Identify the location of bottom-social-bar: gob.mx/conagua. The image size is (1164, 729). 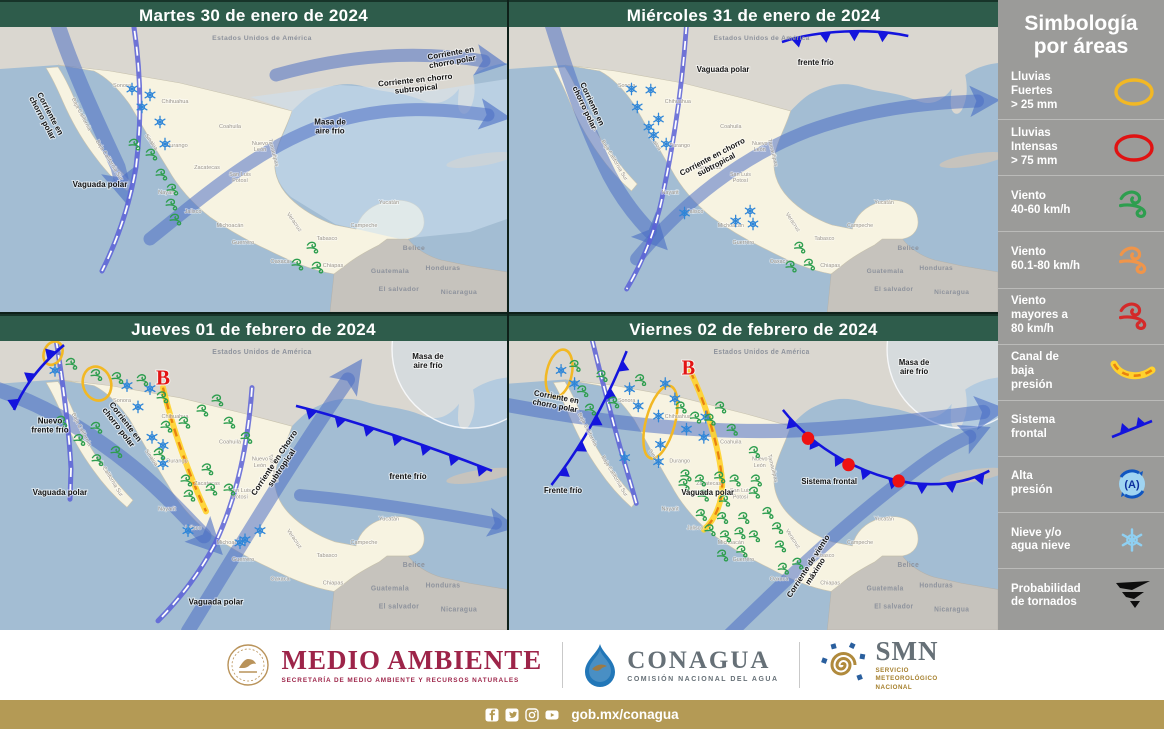
(582, 714).